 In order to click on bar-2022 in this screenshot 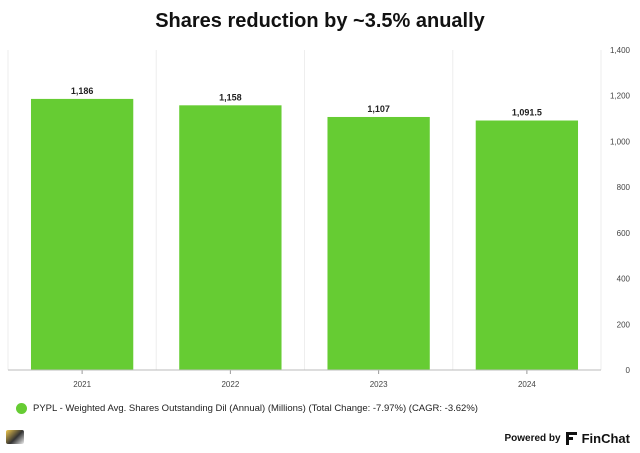, I will do `click(230, 238)`.